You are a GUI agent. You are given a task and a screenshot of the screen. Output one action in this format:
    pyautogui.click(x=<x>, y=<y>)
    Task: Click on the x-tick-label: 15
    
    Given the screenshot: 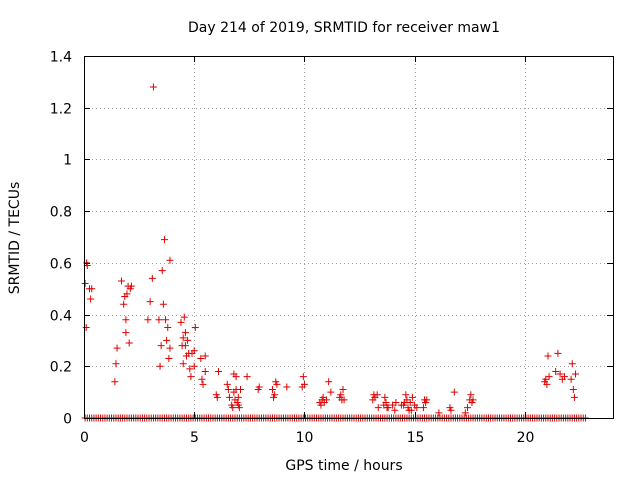 What is the action you would take?
    pyautogui.click(x=416, y=438)
    